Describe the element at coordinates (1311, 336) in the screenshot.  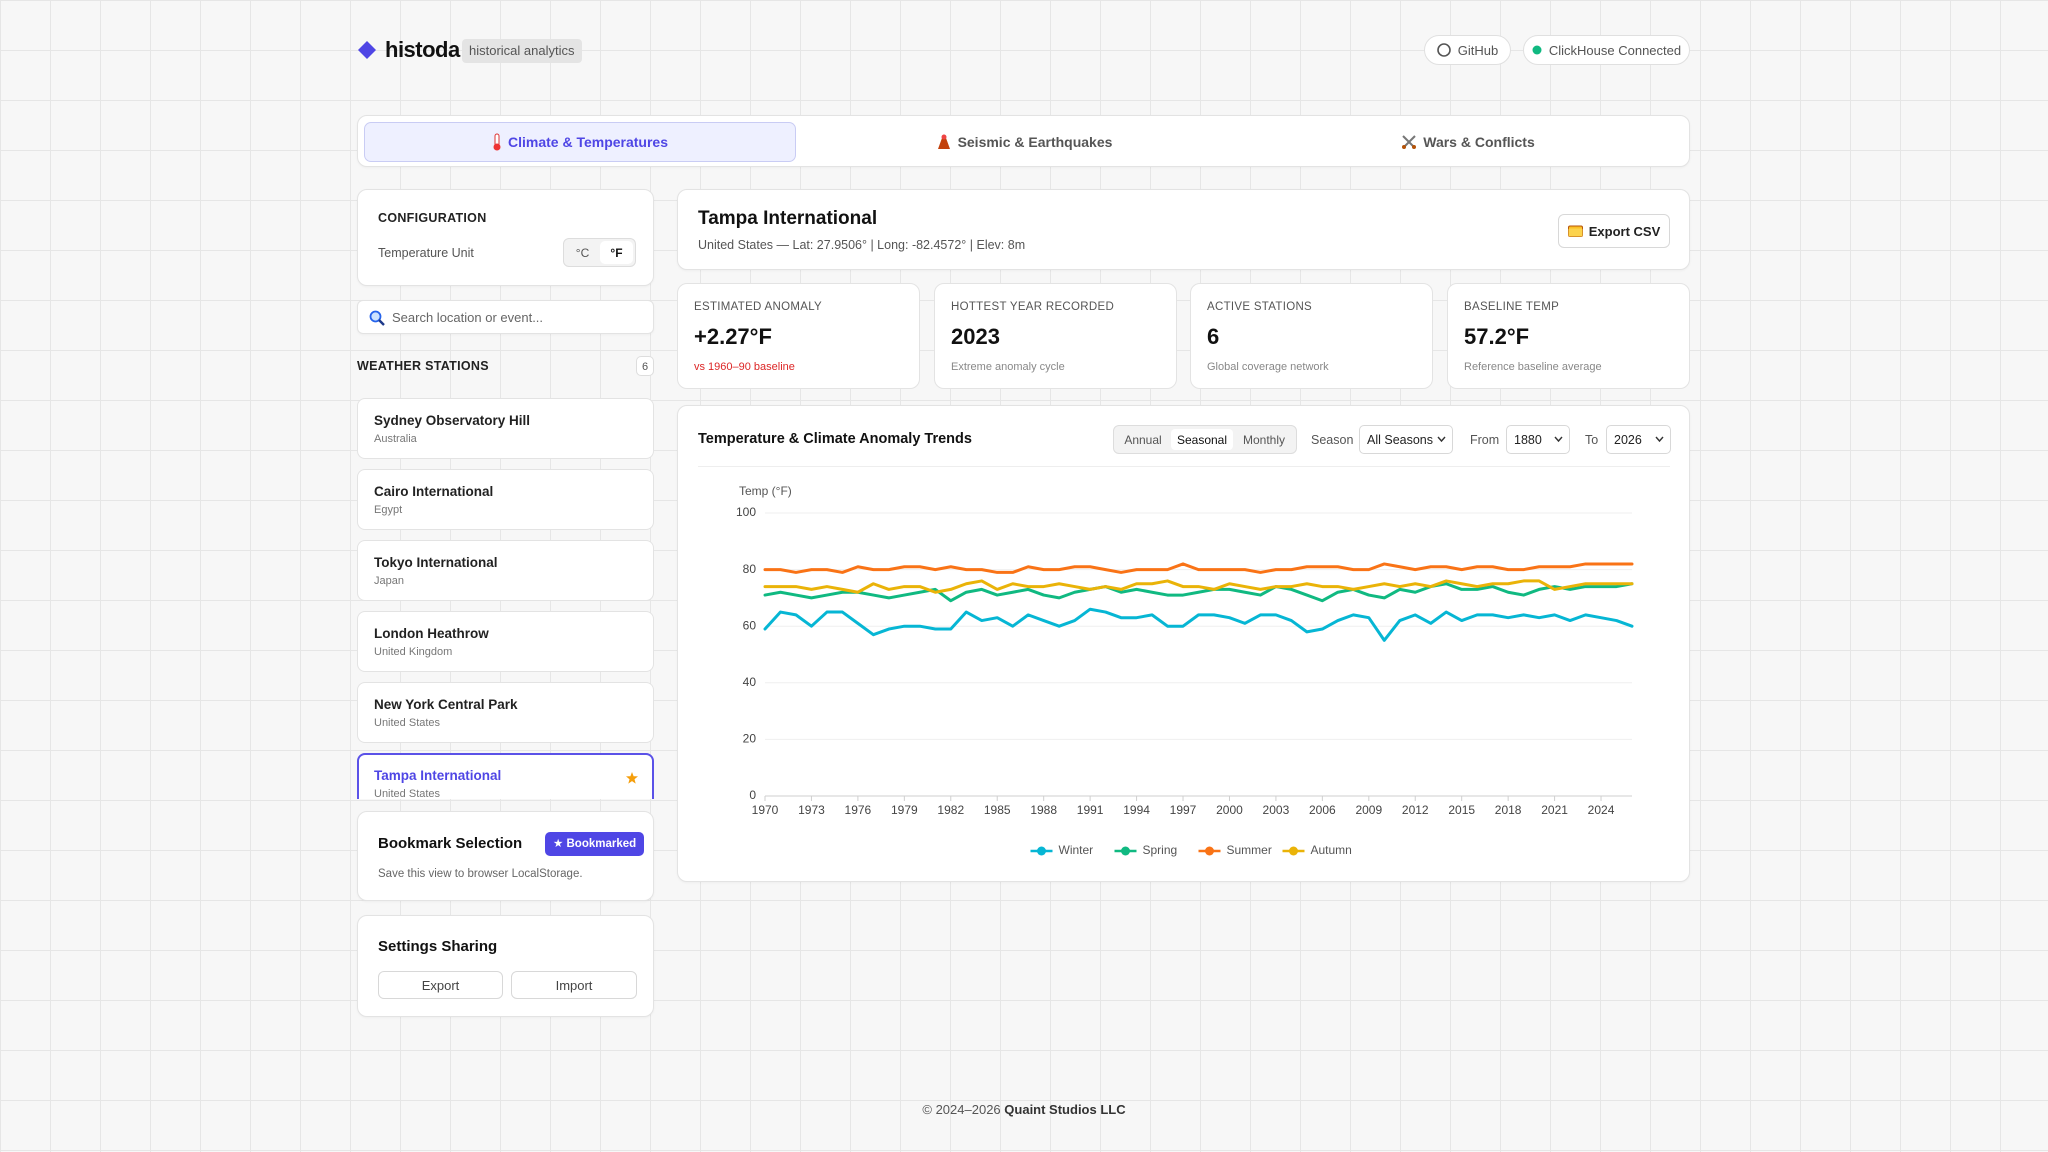
I see `kpi-card: ACTIVE STATIONS 6 Global coverage network` at that location.